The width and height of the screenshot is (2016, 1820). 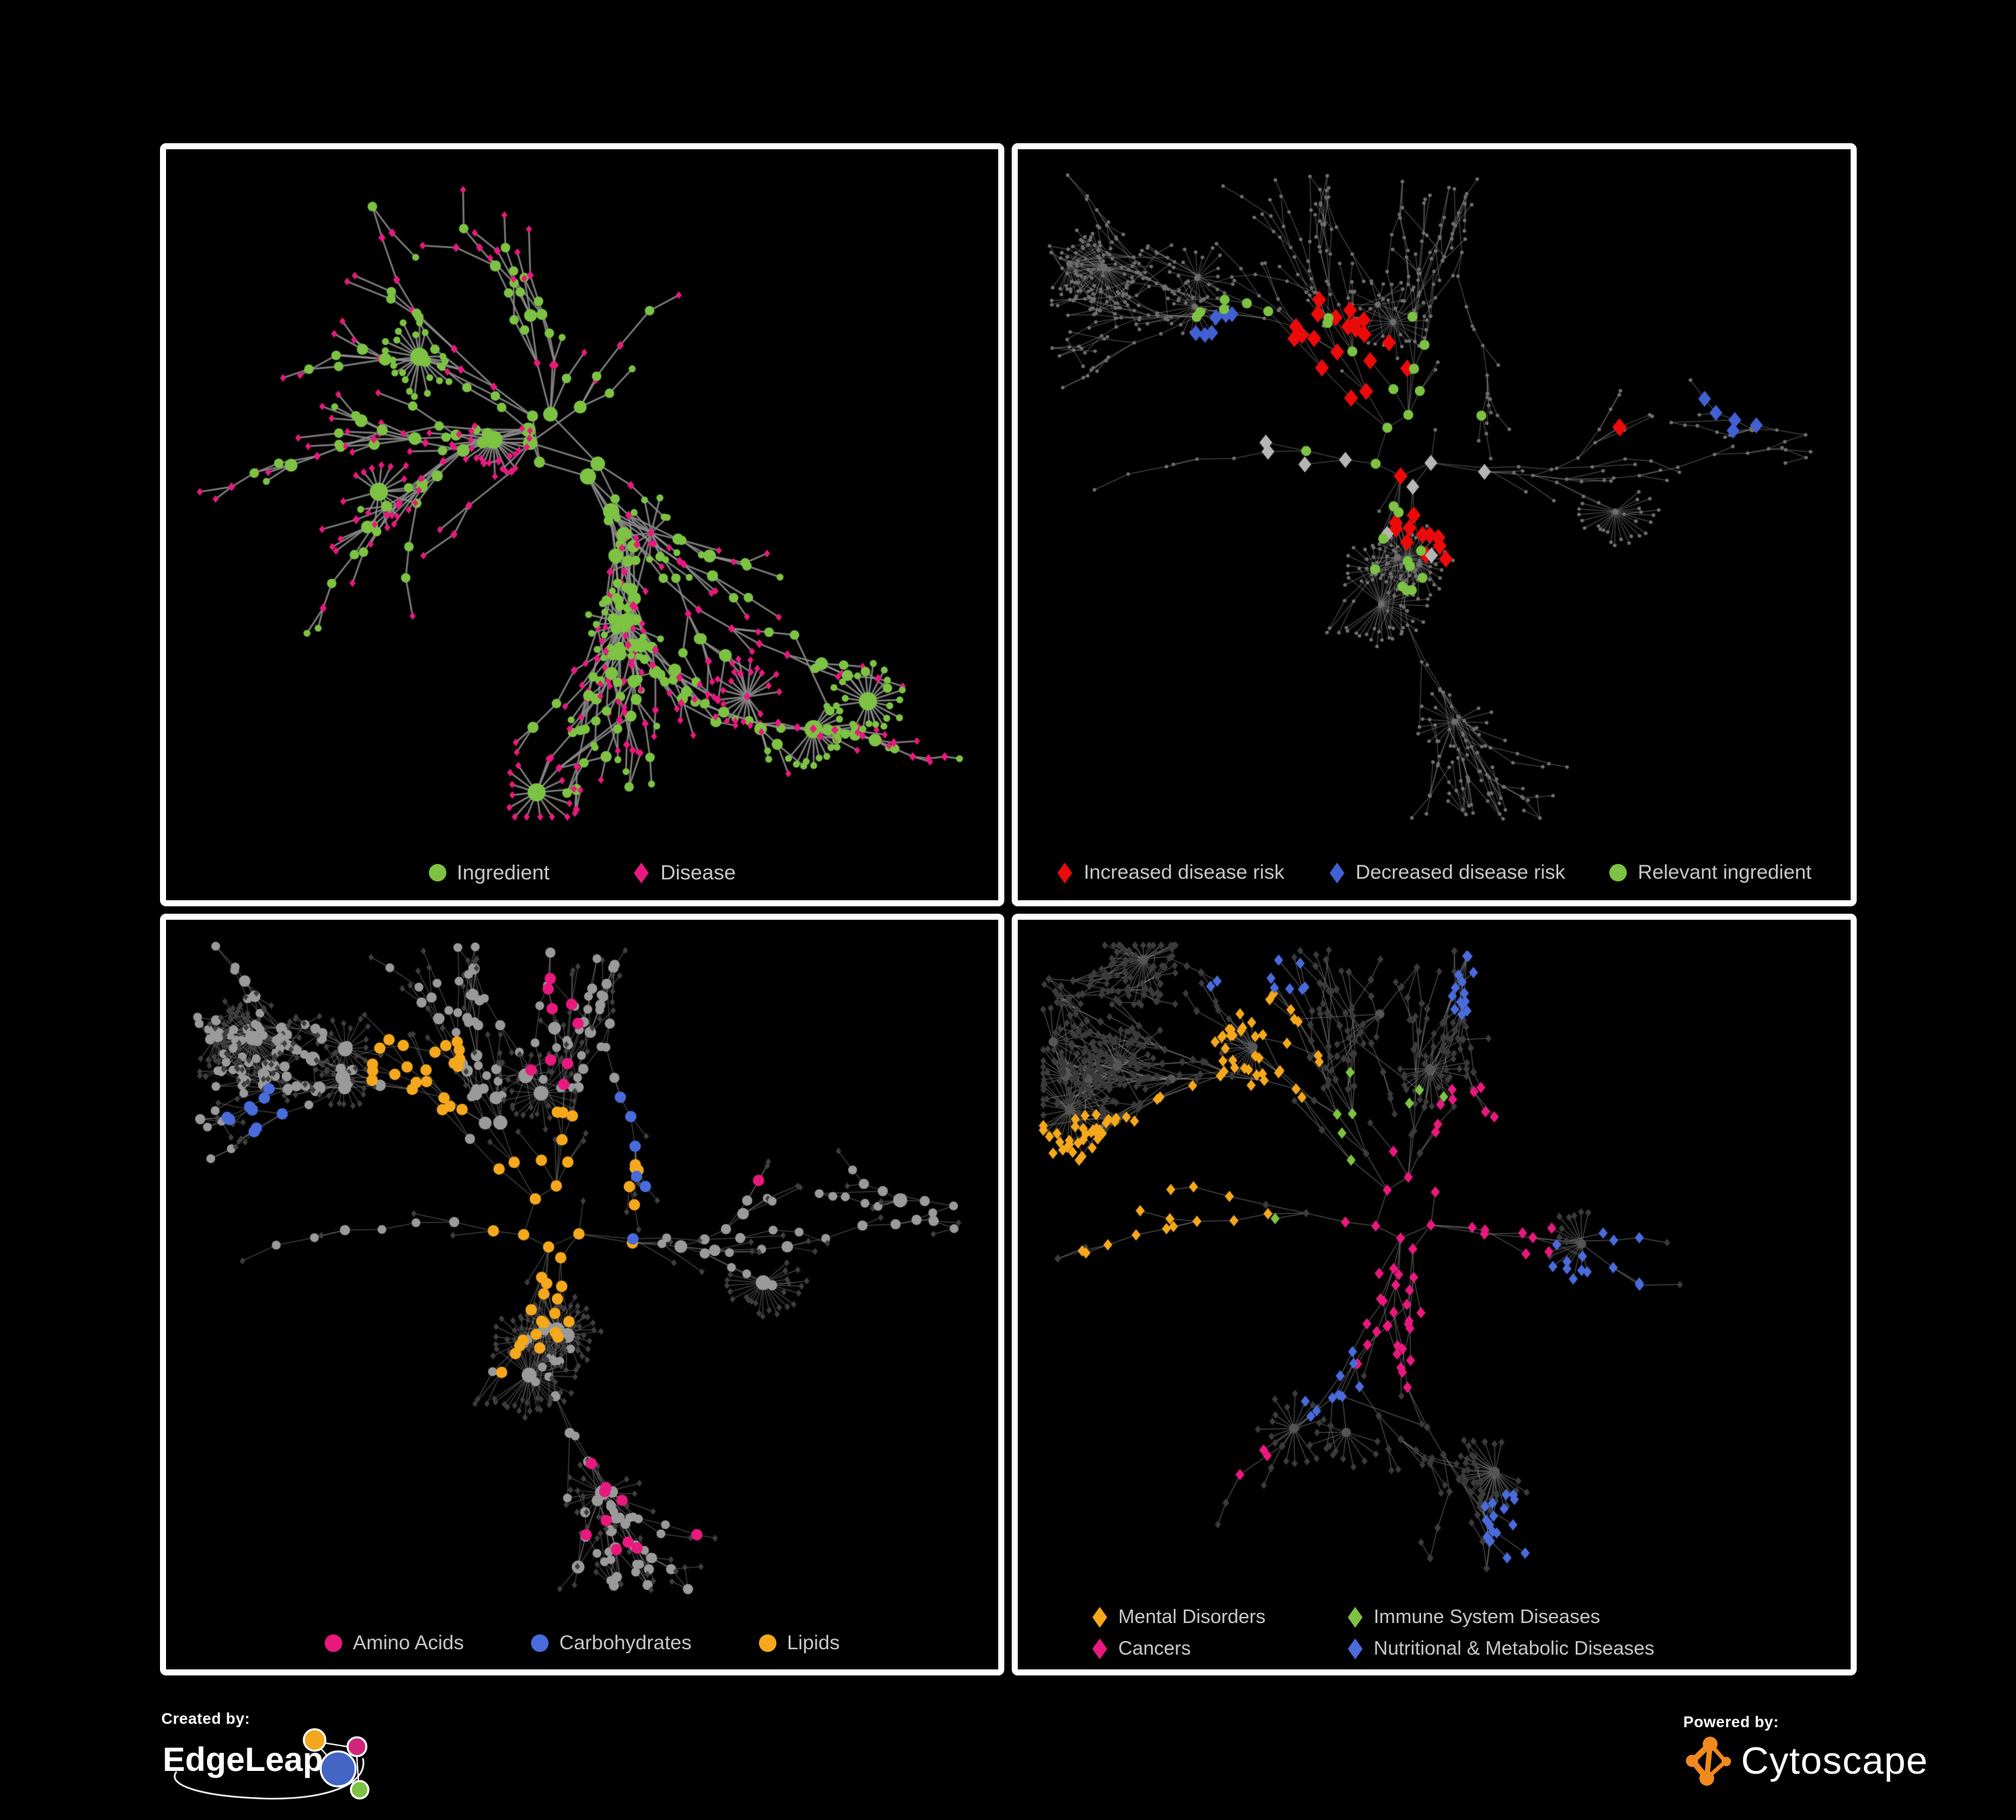 I want to click on legend-item: Cancers, so click(x=1219, y=1649).